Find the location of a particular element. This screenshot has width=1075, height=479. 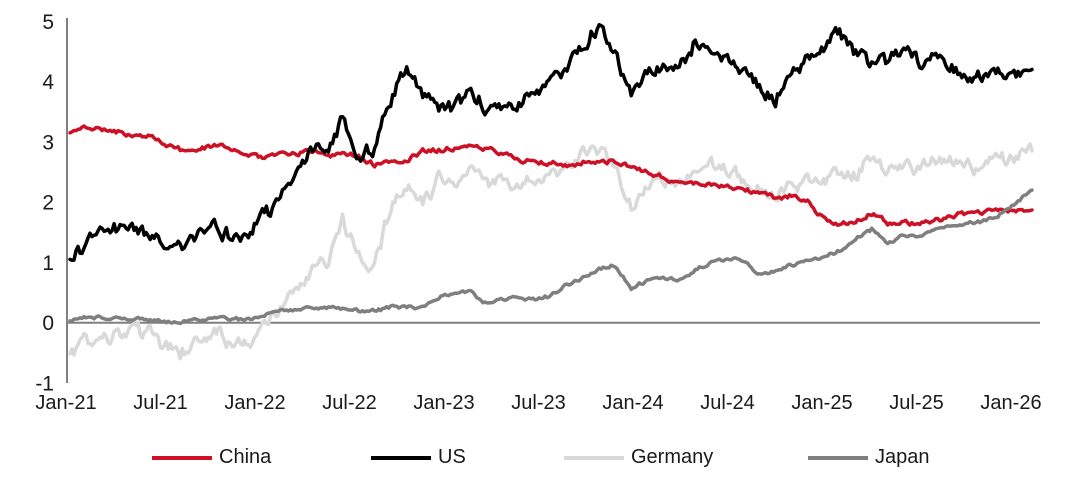

legend-item-china: China is located at coordinates (211, 457).